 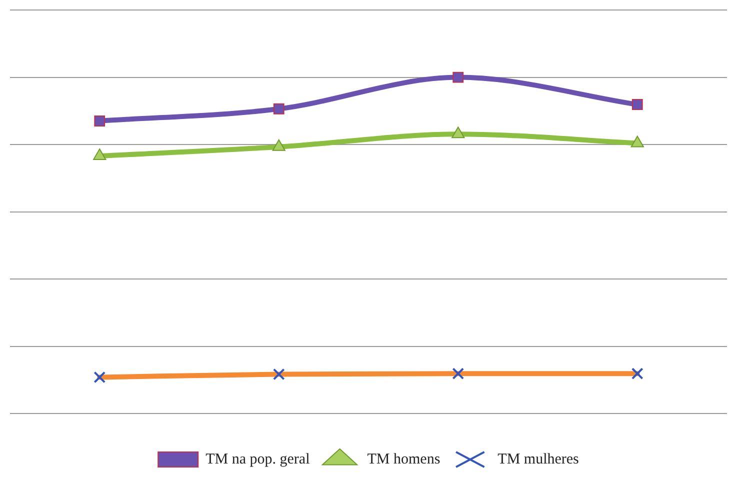 What do you see at coordinates (403, 459) in the screenshot?
I see `legend-label: TM homens` at bounding box center [403, 459].